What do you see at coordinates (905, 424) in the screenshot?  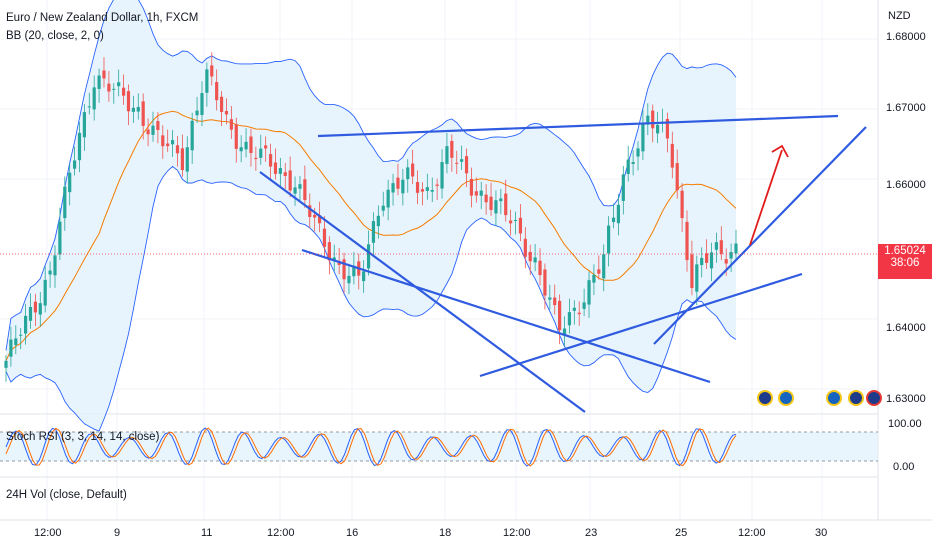 I see `stoch-tick: 100.00` at bounding box center [905, 424].